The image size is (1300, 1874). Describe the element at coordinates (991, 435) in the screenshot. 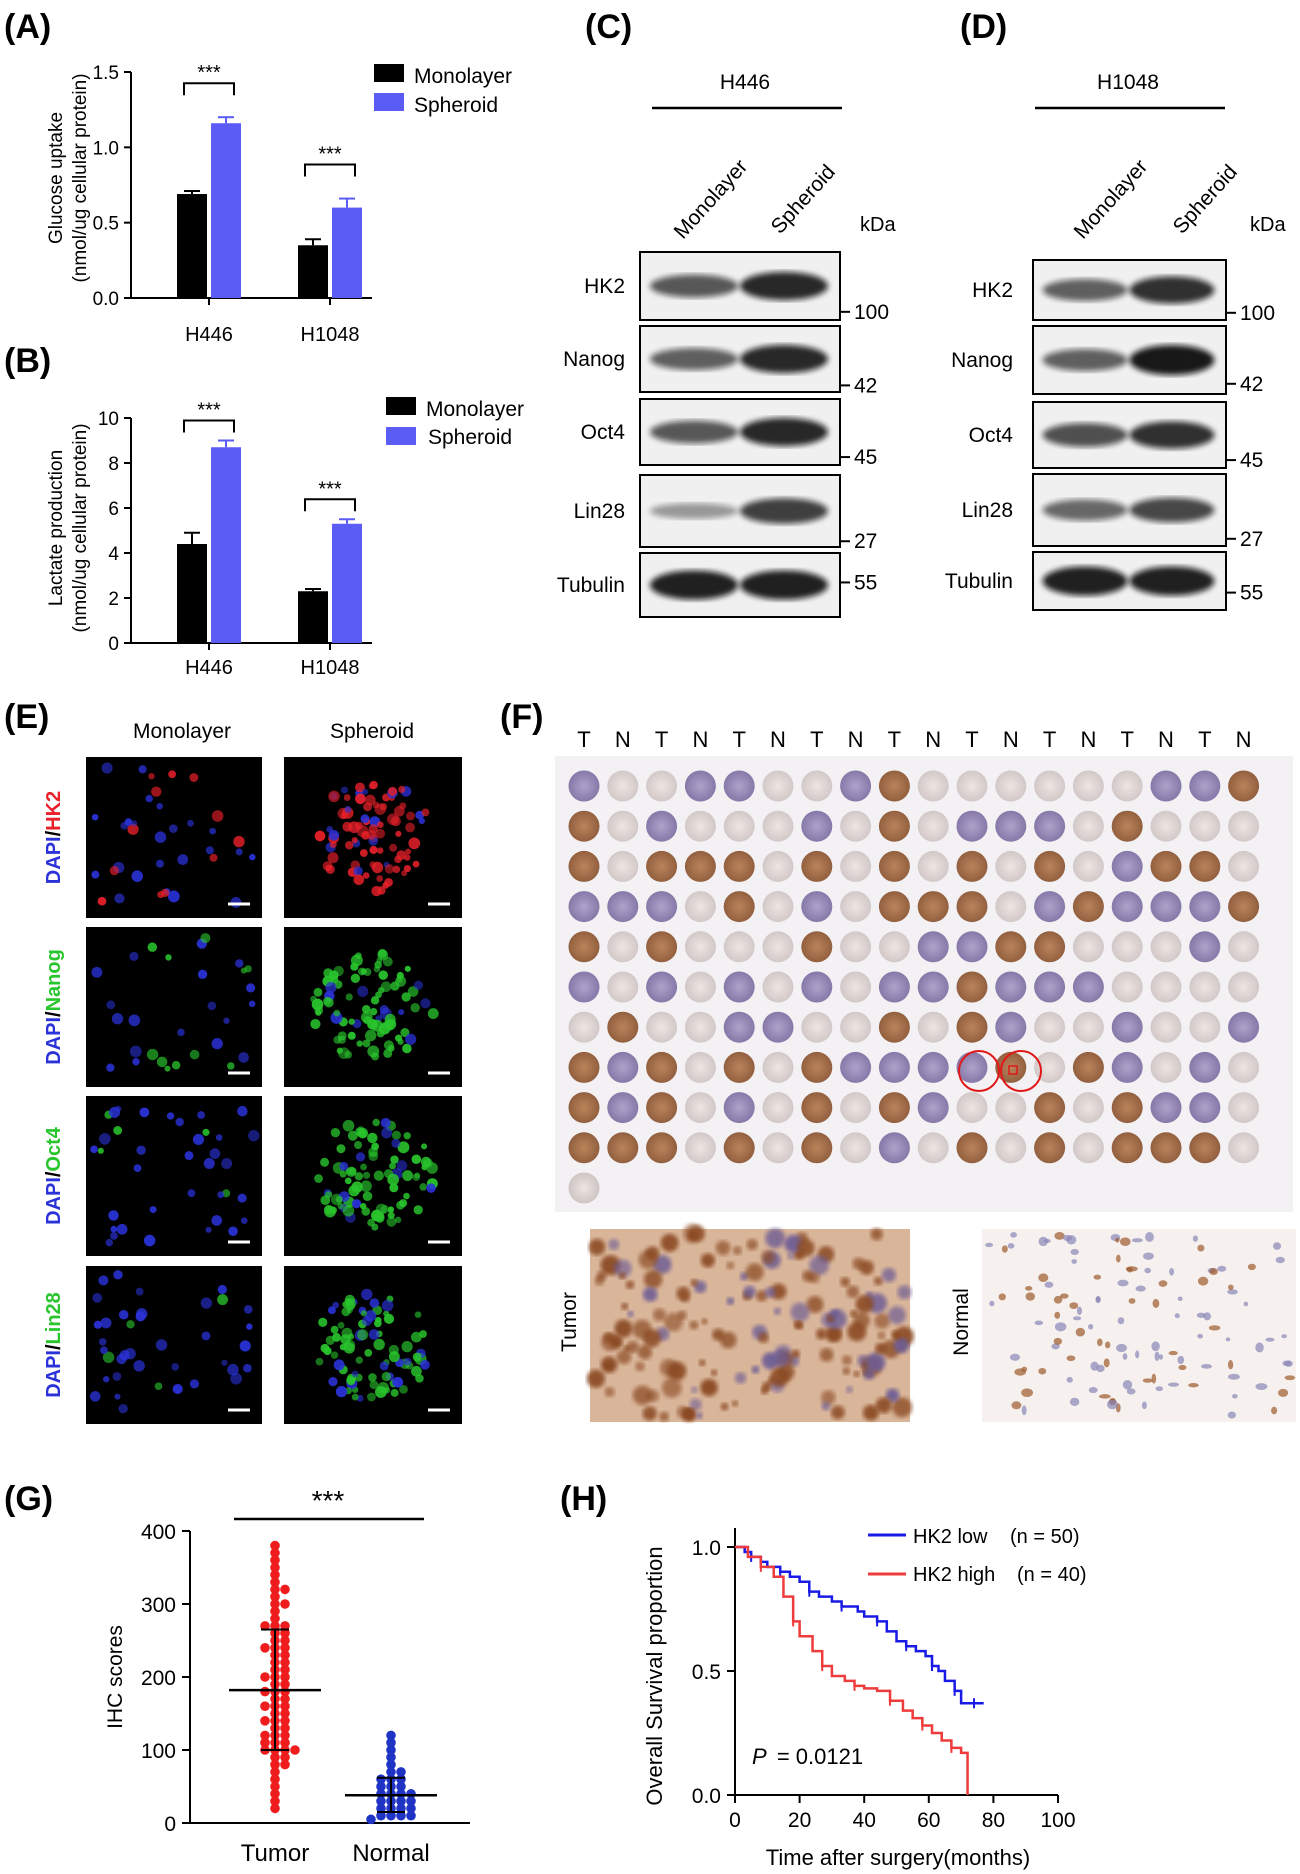

I see `blot-row-label: Oct4` at that location.